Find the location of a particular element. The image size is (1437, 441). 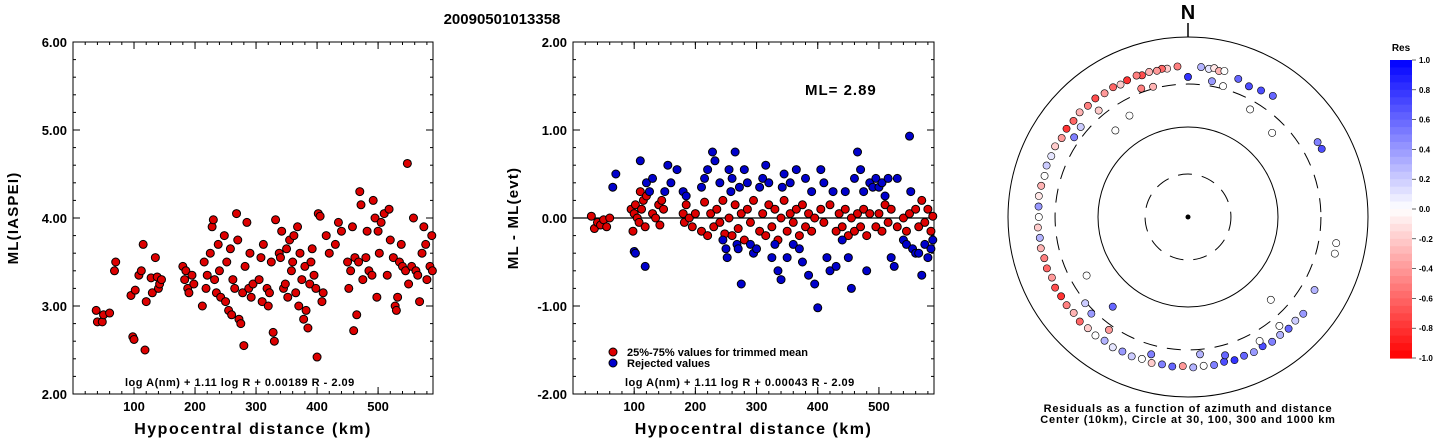

colorbar-tick-label: 0.6 is located at coordinates (1425, 120).